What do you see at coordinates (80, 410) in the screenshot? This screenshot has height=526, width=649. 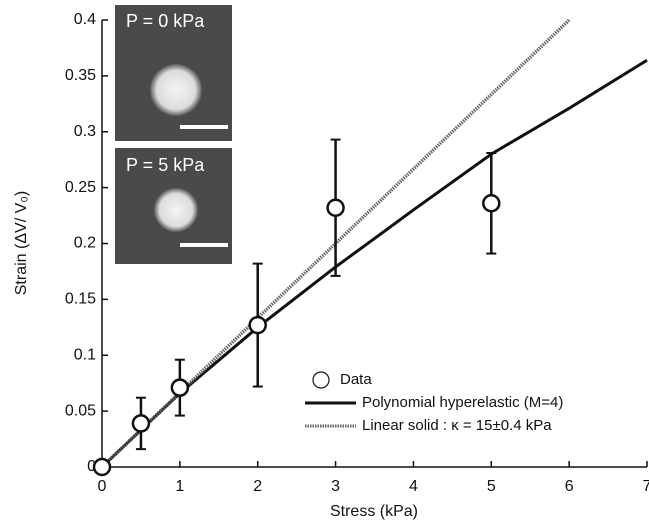 I see `y-tick-label: 0.05` at bounding box center [80, 410].